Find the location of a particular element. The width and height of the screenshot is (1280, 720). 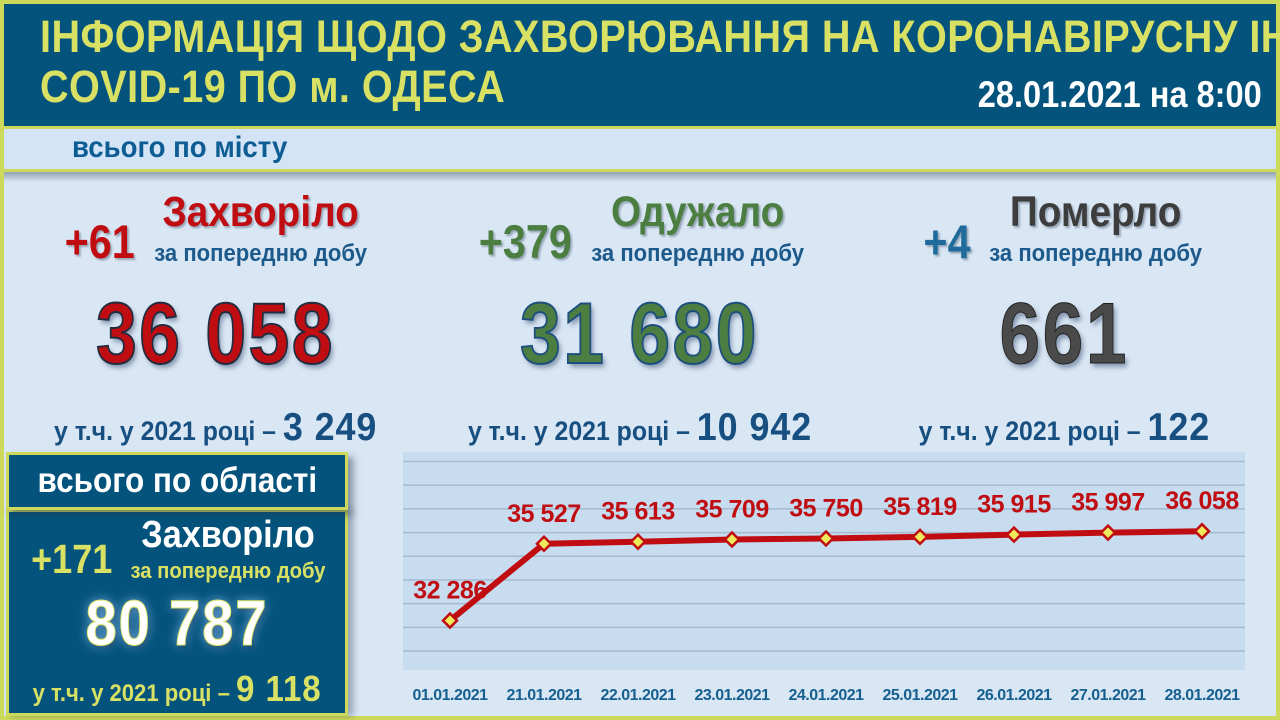

svg-text: 23.01.2021 is located at coordinates (732, 695).